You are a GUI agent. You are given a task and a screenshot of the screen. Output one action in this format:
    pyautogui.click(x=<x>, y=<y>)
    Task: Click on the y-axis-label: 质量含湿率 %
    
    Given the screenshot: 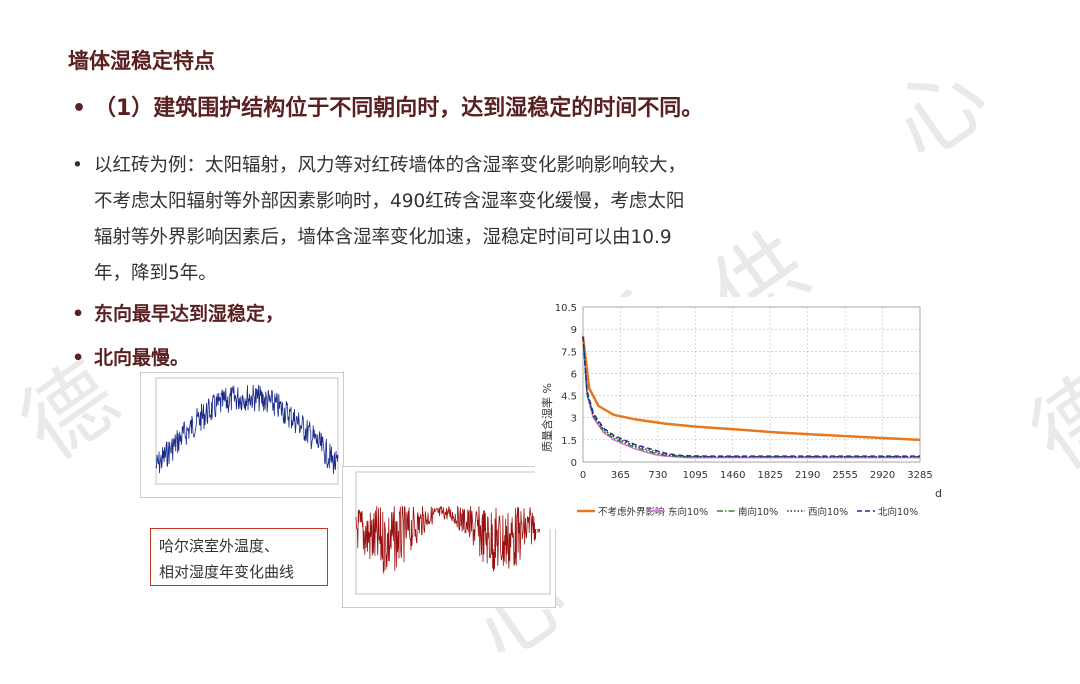 What is the action you would take?
    pyautogui.click(x=547, y=417)
    